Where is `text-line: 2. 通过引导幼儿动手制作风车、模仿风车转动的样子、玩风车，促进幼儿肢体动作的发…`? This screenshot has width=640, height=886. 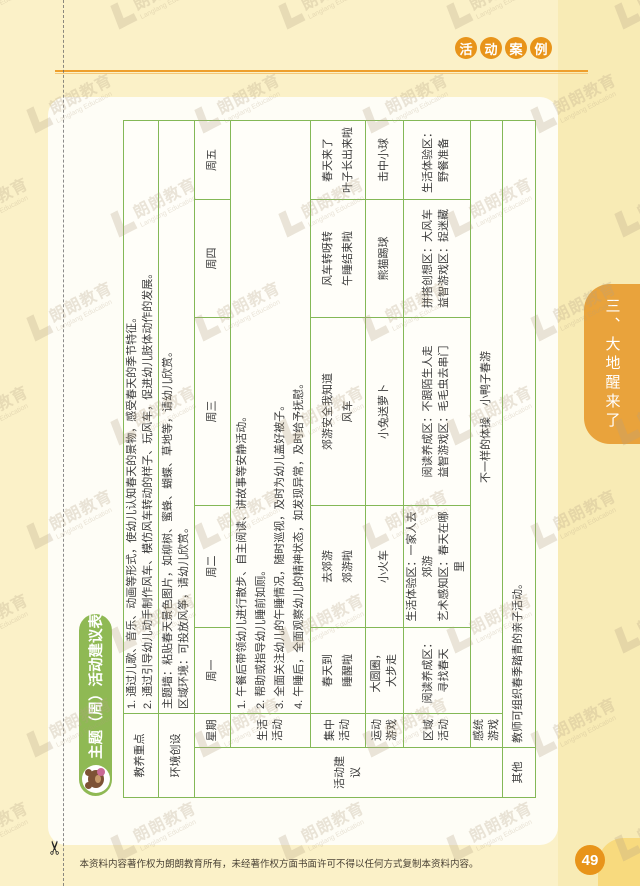
text-line: 2. 通过引导幼儿动手制作风车、模仿风车转动的样子、玩风车，促进幼儿肢体动作的发… is located at coordinates (148, 488).